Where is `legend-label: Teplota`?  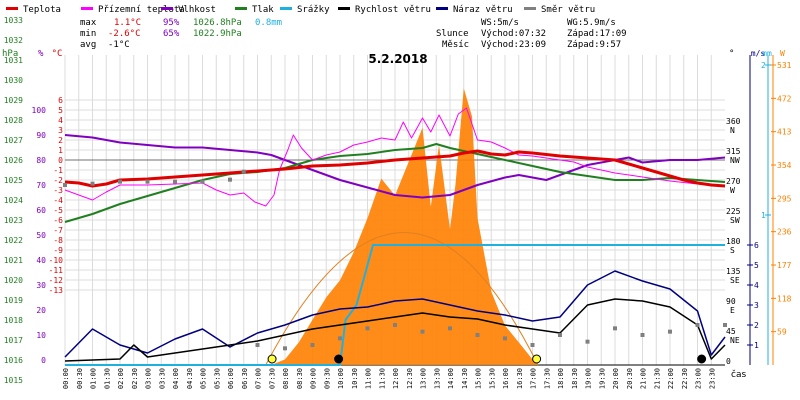 legend-label: Teplota is located at coordinates (42, 10).